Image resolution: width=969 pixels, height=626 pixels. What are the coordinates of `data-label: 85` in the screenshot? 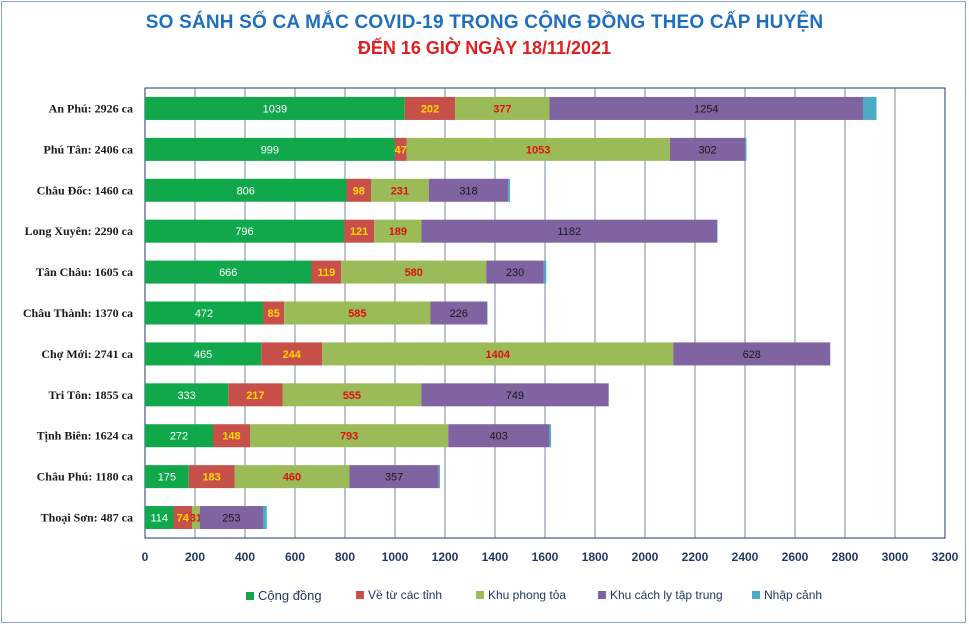 It's located at (274, 314).